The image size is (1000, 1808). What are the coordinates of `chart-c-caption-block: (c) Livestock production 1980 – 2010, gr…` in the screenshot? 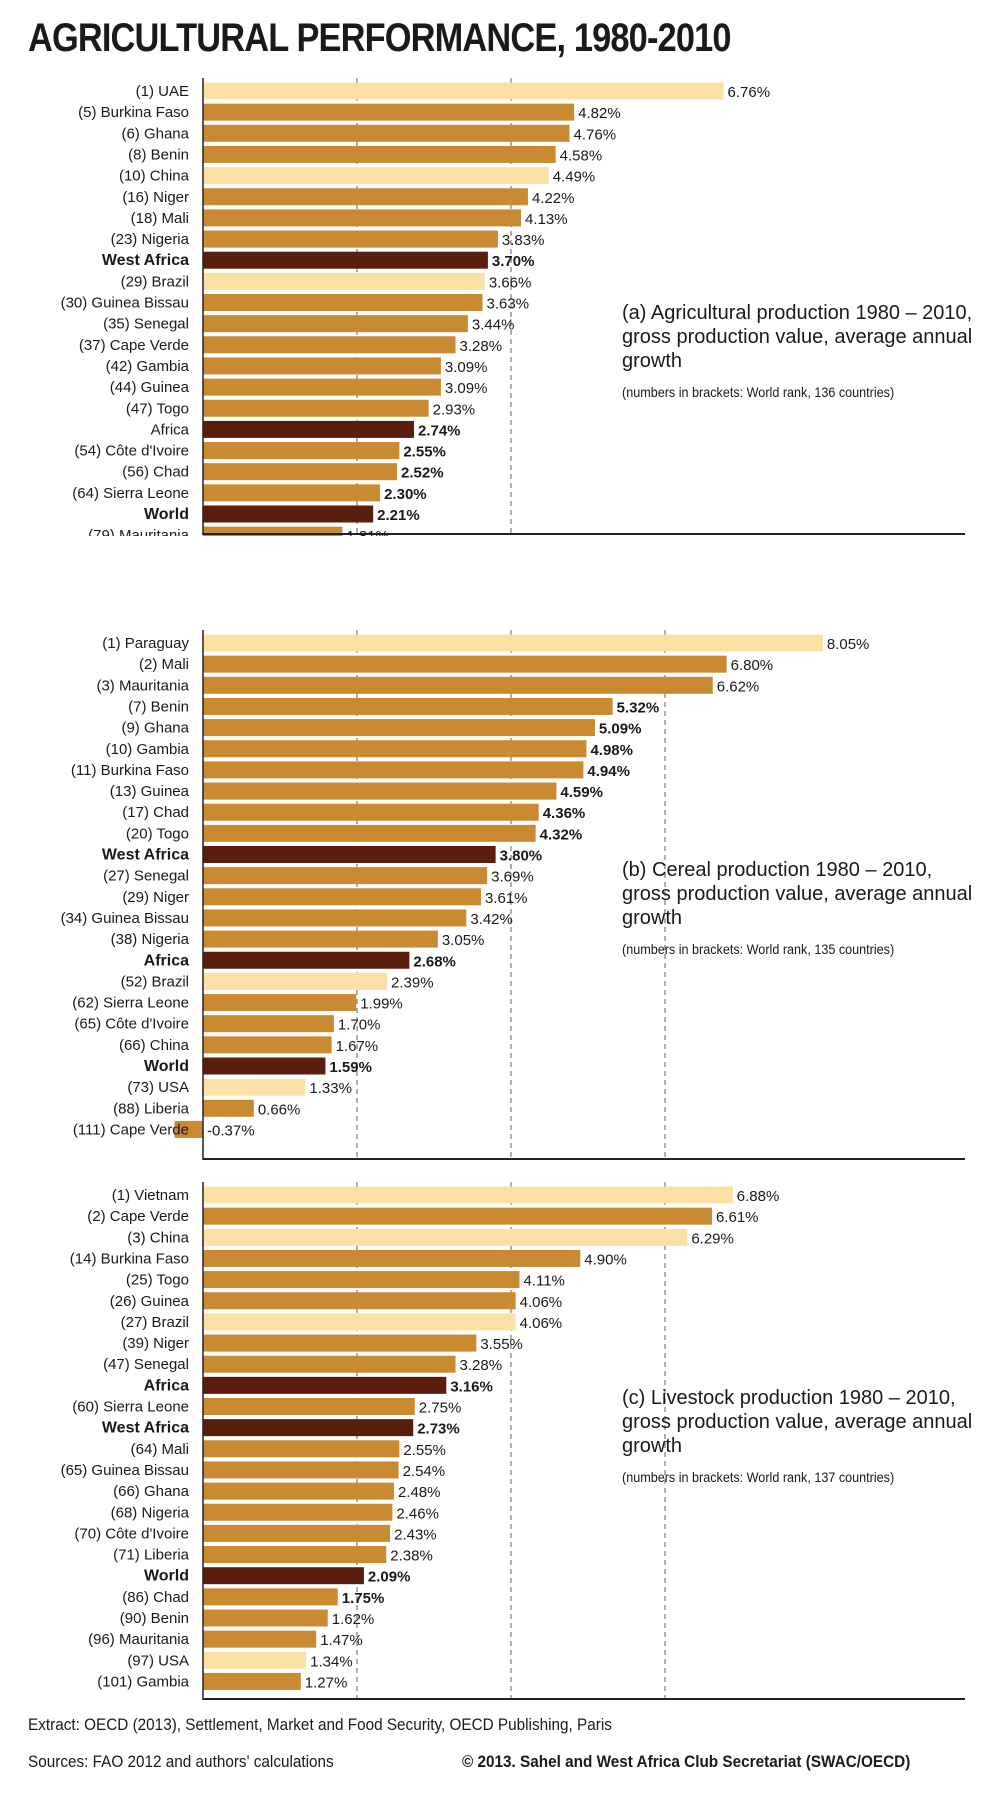 It's located at (802, 1436).